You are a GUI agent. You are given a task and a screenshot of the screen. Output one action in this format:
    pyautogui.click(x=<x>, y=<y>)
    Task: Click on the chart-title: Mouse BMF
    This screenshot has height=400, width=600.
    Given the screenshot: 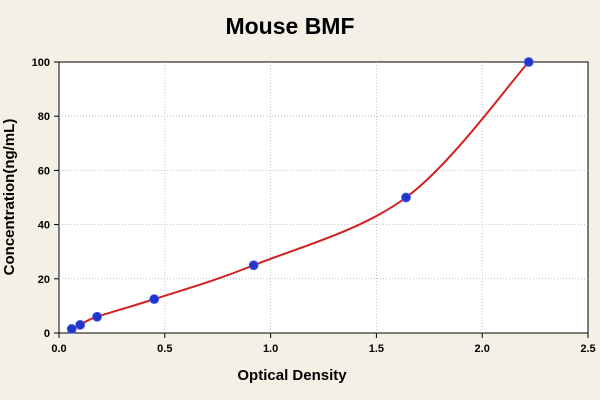 What is the action you would take?
    pyautogui.click(x=289, y=26)
    